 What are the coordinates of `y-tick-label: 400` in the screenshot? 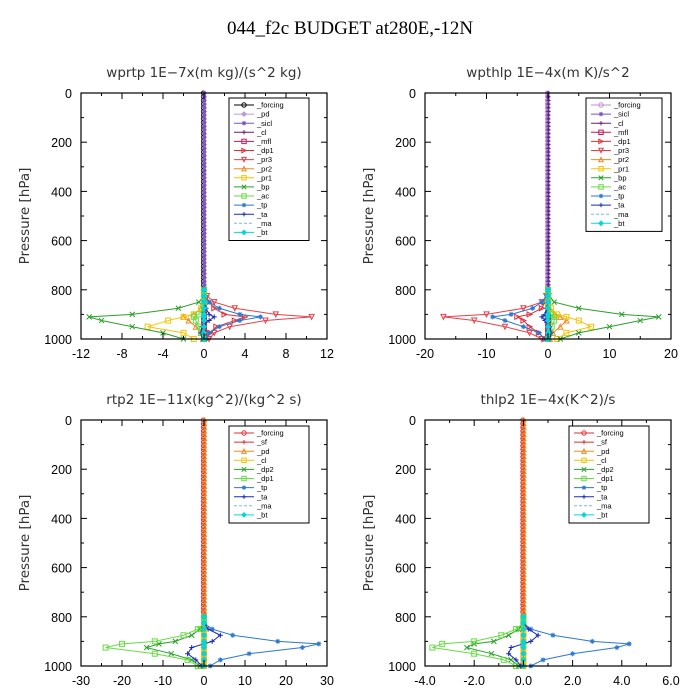 It's located at (61, 192).